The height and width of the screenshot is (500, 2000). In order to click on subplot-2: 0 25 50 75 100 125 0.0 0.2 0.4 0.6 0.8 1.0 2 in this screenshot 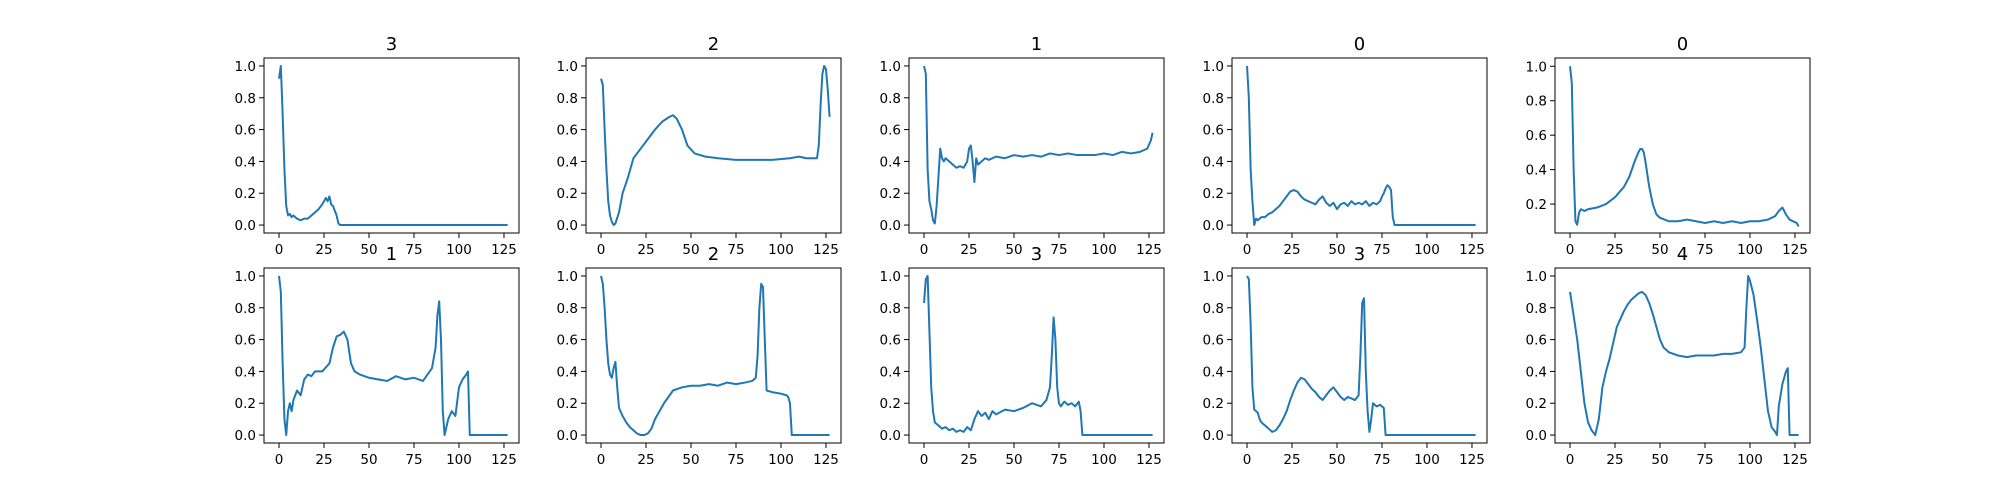, I will do `click(699, 146)`.